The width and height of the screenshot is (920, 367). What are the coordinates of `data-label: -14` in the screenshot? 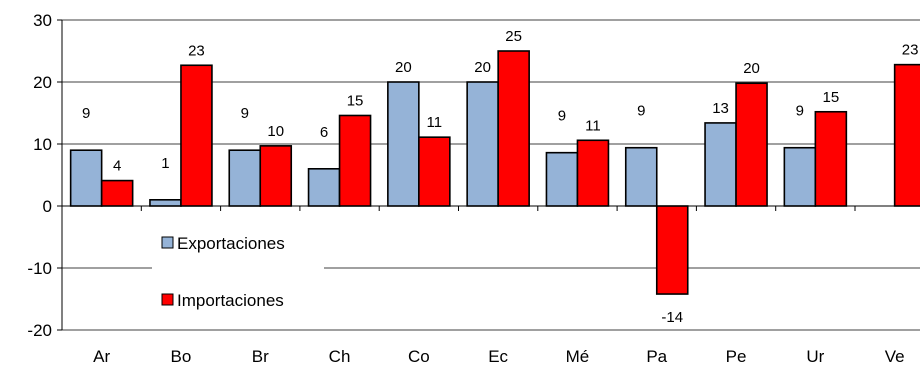 It's located at (672, 317).